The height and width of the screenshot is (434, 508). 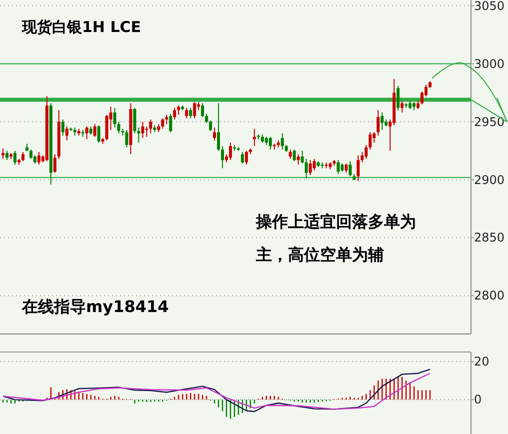 I want to click on annotation: 在线指导my18414, so click(x=96, y=307).